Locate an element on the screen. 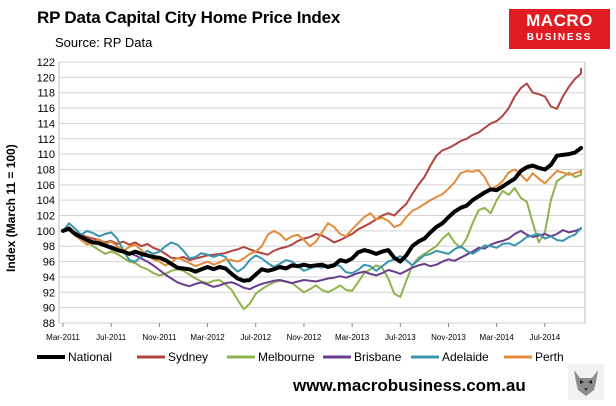  macrobusiness-logo: MACRO BUSINESS is located at coordinates (559, 29).